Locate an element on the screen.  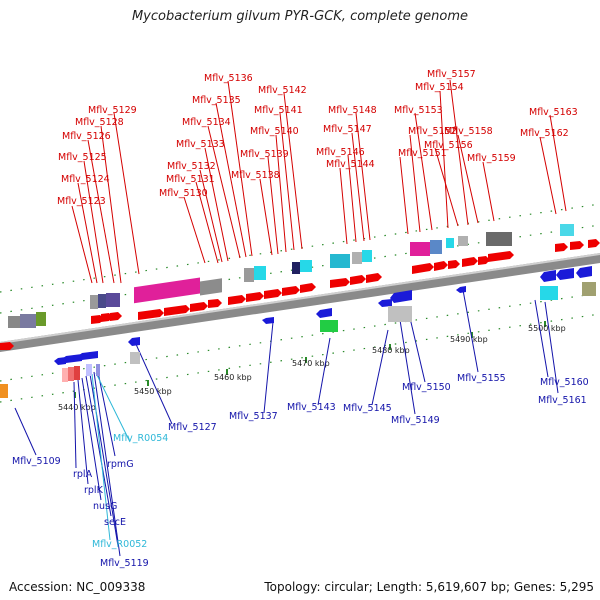
scale-label: 5450 kbp is located at coordinates (153, 391).